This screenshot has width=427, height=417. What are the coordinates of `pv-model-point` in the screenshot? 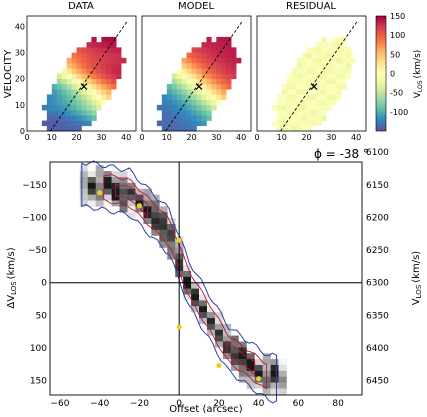 It's located at (179, 240).